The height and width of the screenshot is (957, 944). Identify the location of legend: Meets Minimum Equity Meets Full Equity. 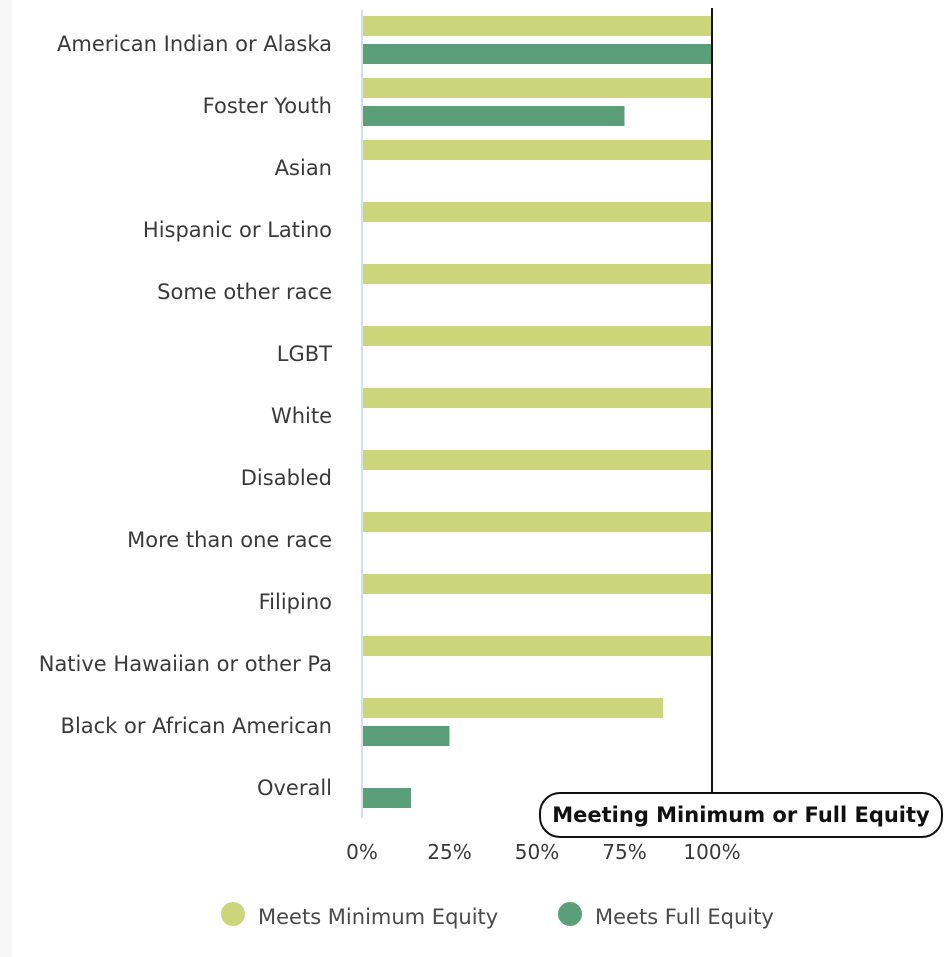
(497, 915).